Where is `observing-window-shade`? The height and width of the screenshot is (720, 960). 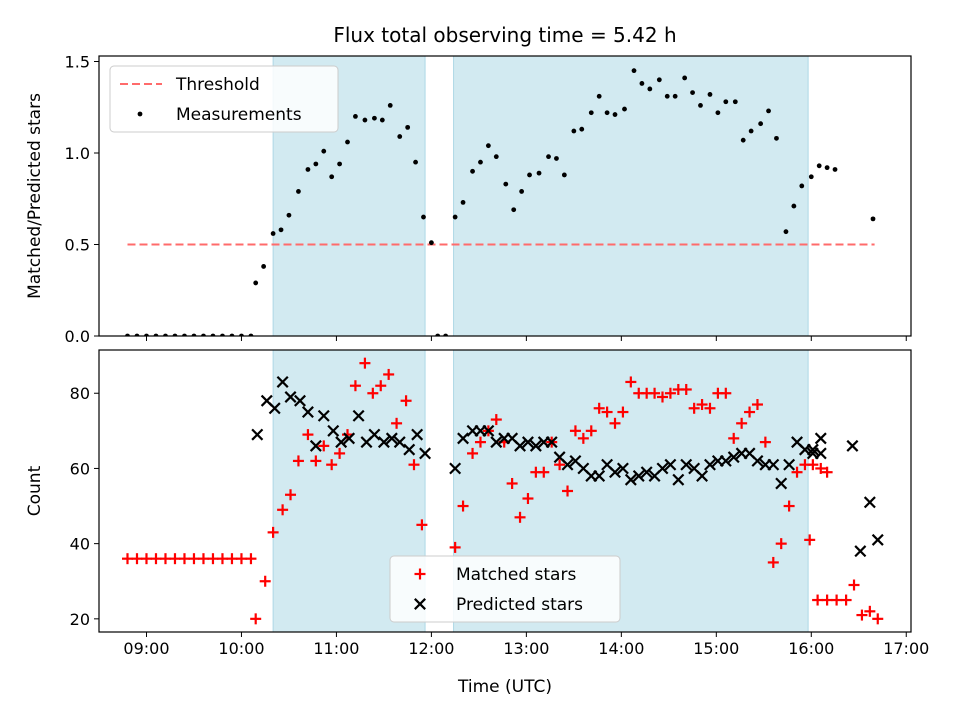 observing-window-shade is located at coordinates (631, 196).